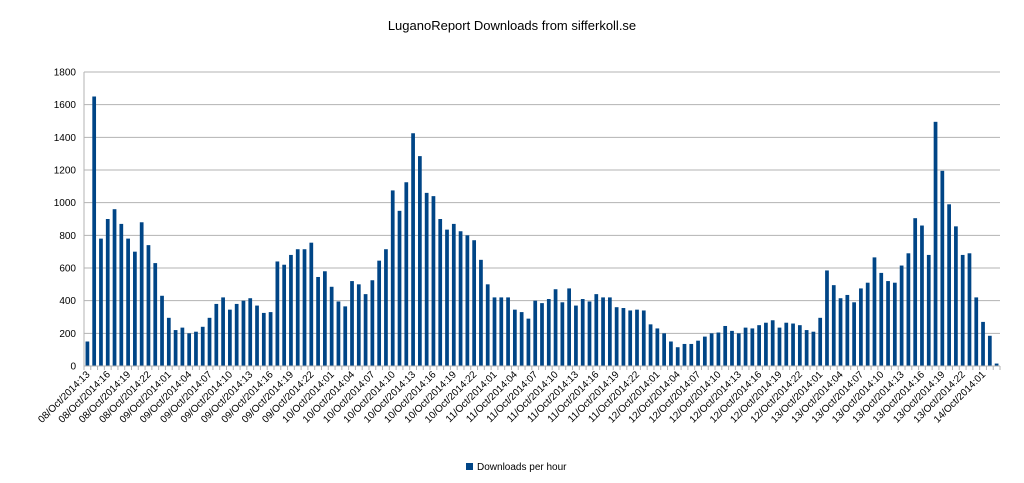  I want to click on y-tick-label: 1800, so click(65, 73).